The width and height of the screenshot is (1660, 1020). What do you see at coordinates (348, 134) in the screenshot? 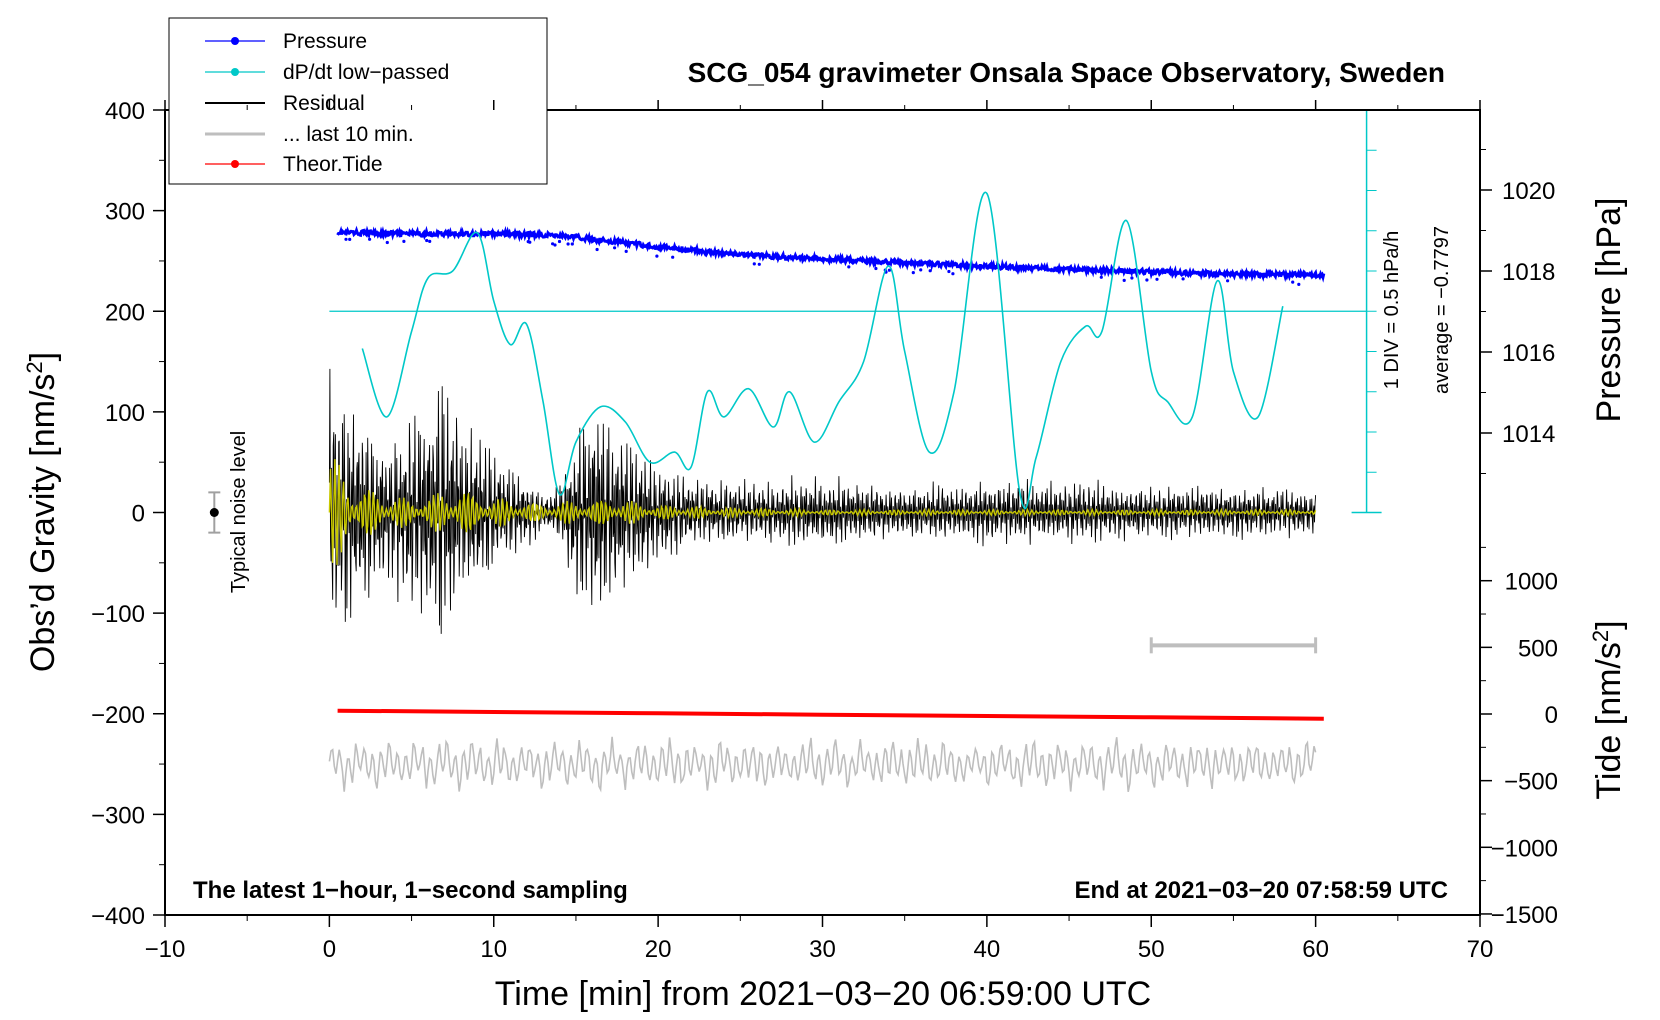
I see `legend-label-last10: ... last 10 min.` at bounding box center [348, 134].